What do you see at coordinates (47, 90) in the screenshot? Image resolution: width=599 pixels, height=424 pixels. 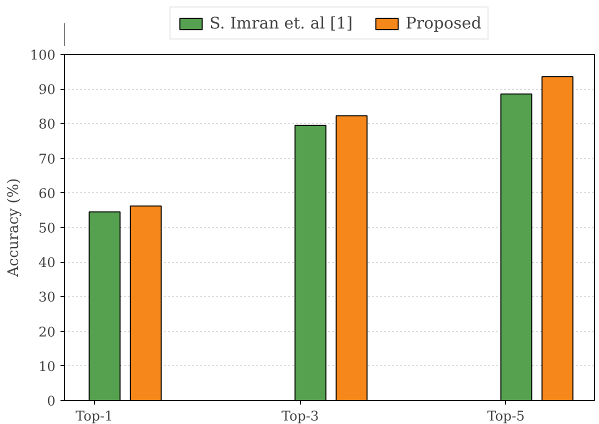 I see `y-tick-label: 90` at bounding box center [47, 90].